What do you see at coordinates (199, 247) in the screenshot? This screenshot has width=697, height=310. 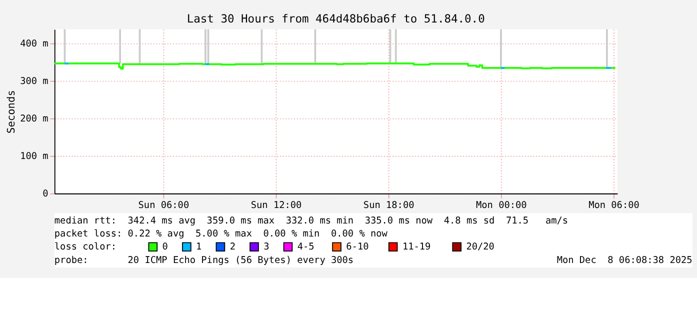 I see `legend-label: 1` at bounding box center [199, 247].